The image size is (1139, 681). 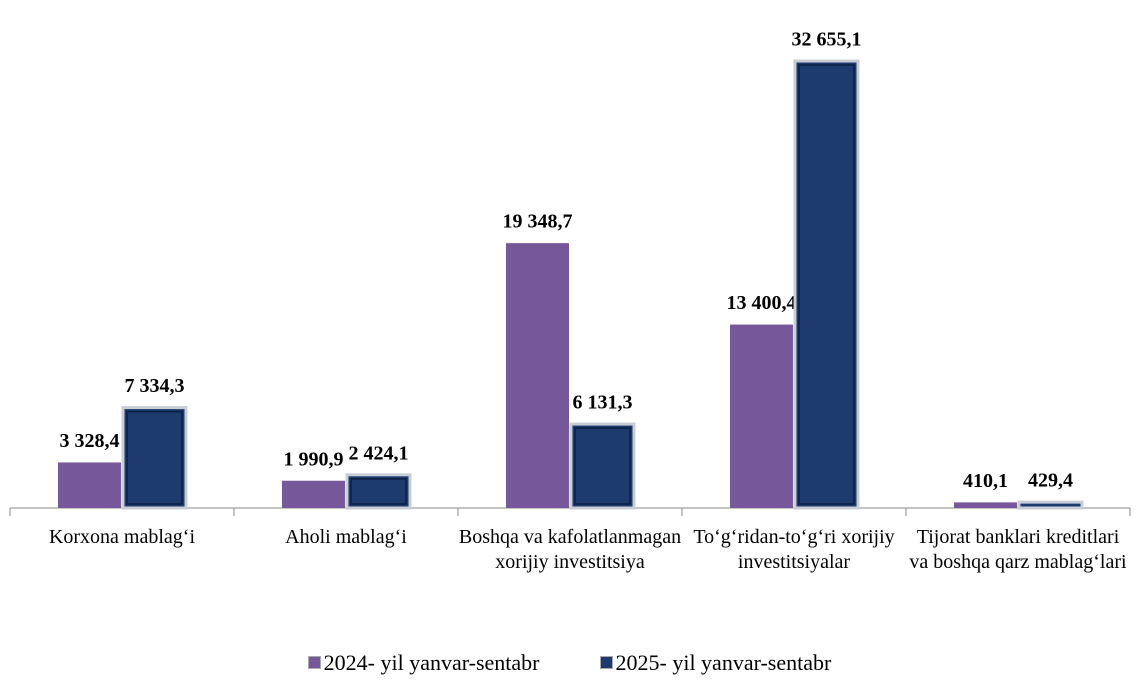 I want to click on data-label: 7 334,3, so click(x=155, y=386).